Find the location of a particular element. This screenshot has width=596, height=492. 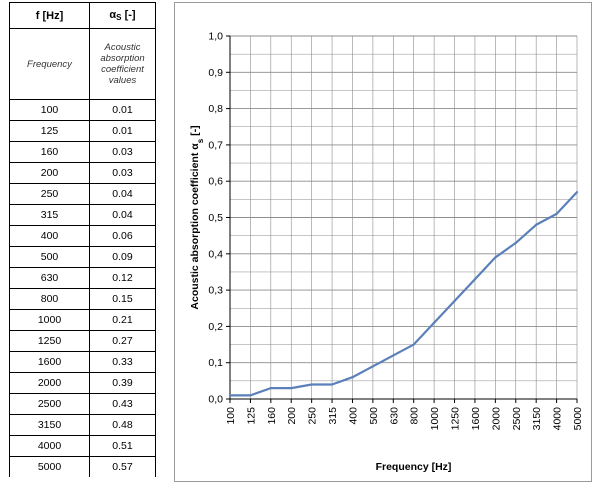

coefficient-cell: 0.06 is located at coordinates (122, 236).